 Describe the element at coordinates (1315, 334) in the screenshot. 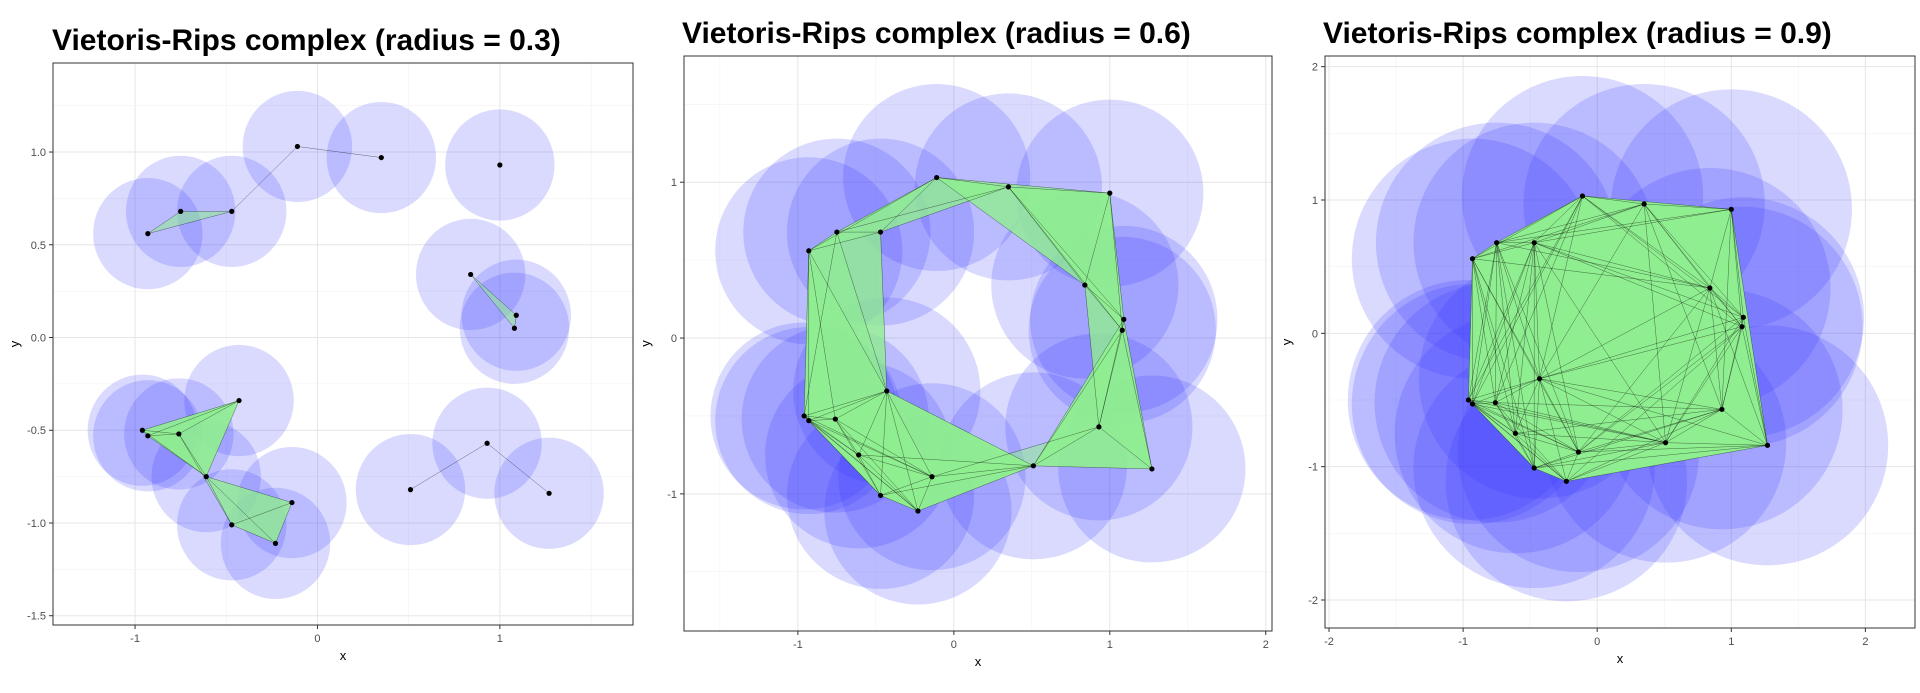

I see `y-tick-label: 0` at that location.